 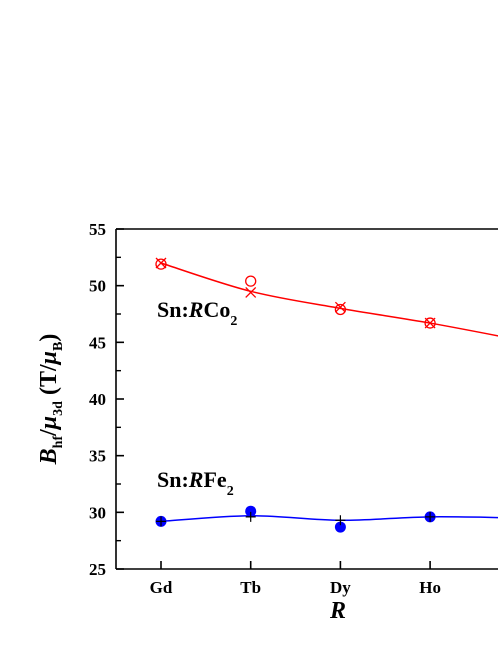 What do you see at coordinates (58, 408) in the screenshot?
I see `y-axis-title-mu-sub: 3d` at bounding box center [58, 408].